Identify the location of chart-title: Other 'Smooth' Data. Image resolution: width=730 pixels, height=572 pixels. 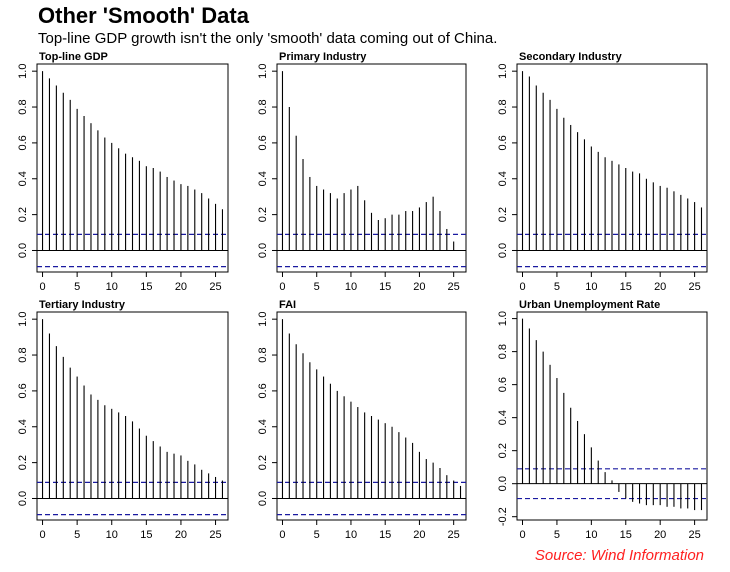
(143, 15).